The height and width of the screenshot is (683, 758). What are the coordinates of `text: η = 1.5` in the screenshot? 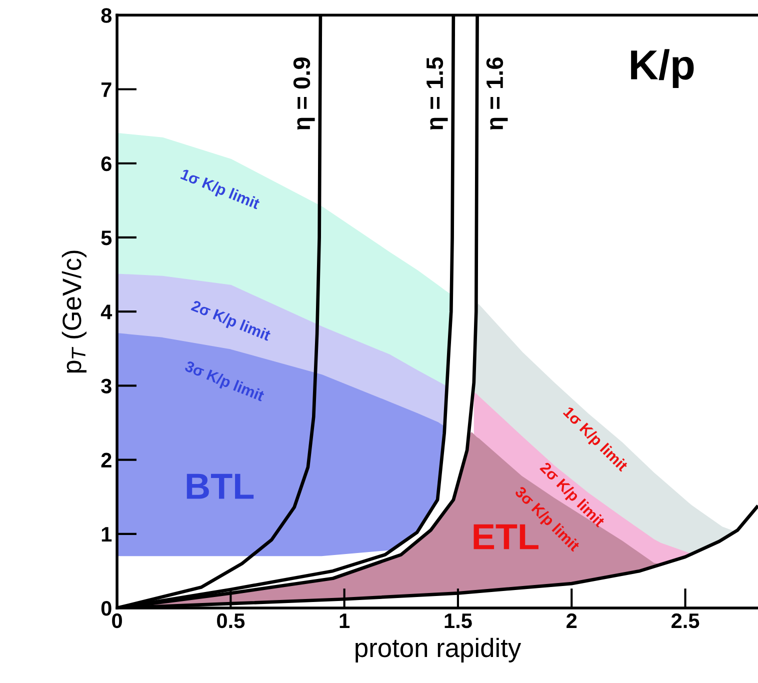 It's located at (437, 93).